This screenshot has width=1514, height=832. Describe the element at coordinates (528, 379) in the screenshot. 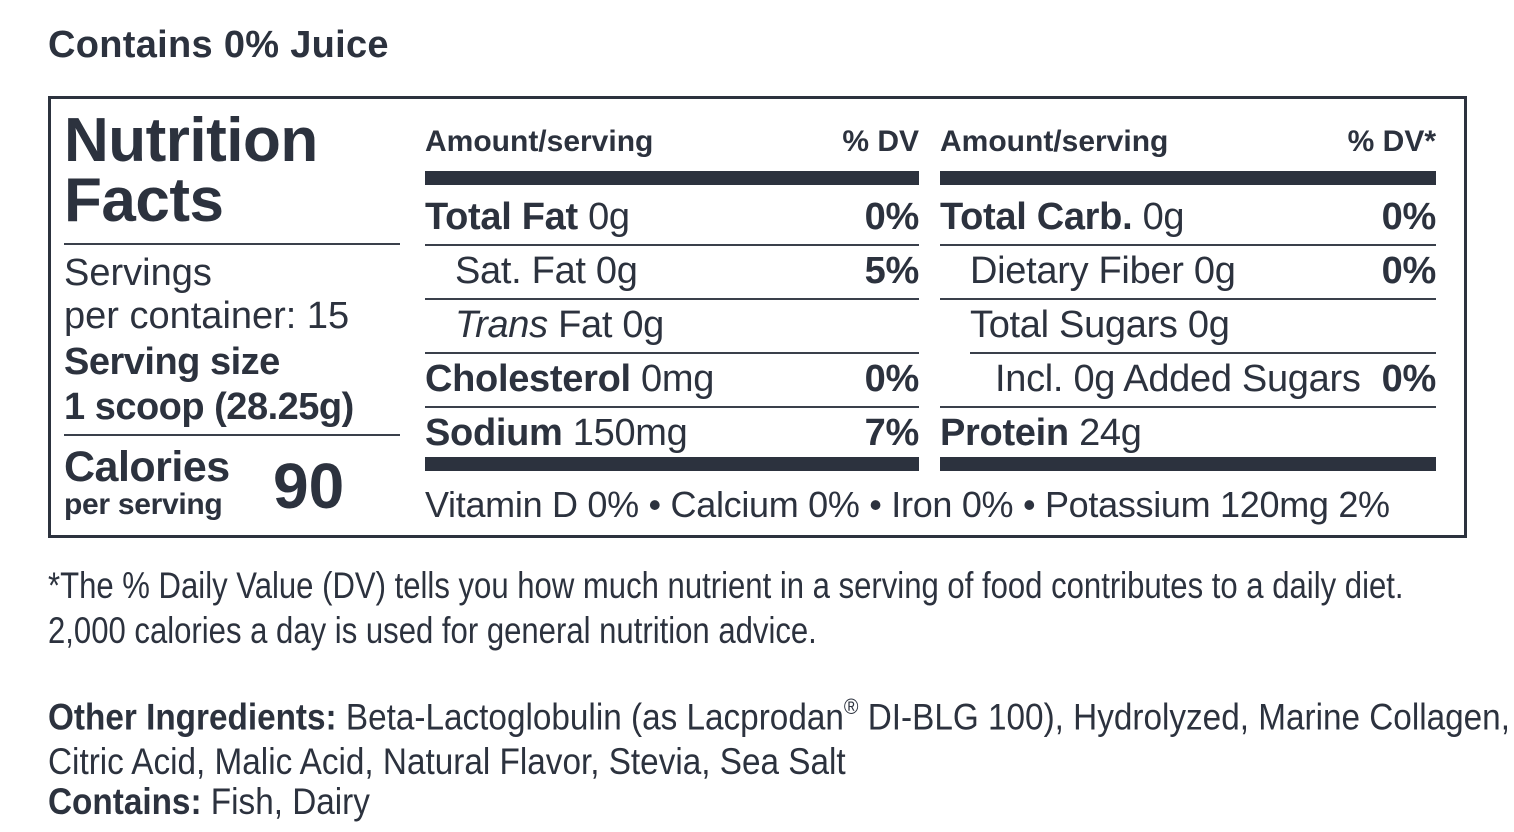

I see `nutrient-name: Cholesterol` at that location.